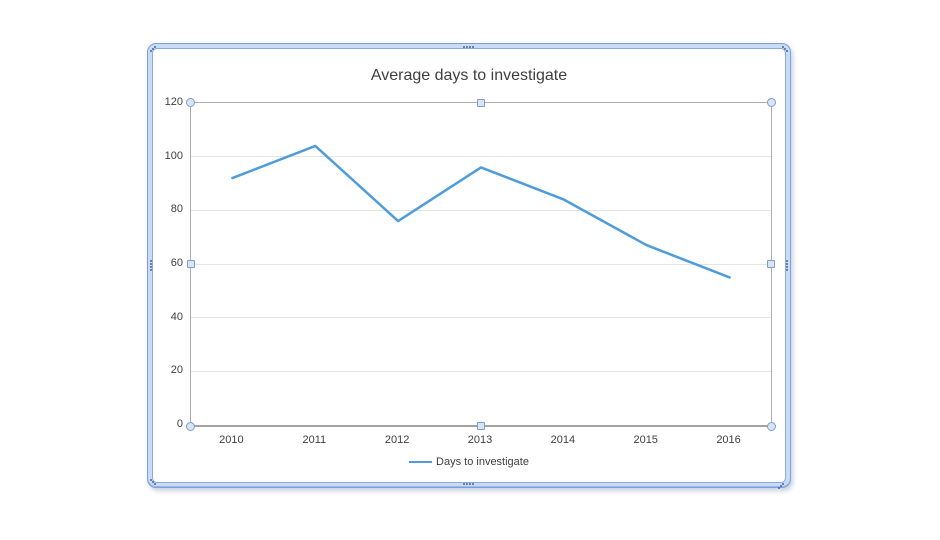  I want to click on drag-dots-right-icon, so click(787, 260).